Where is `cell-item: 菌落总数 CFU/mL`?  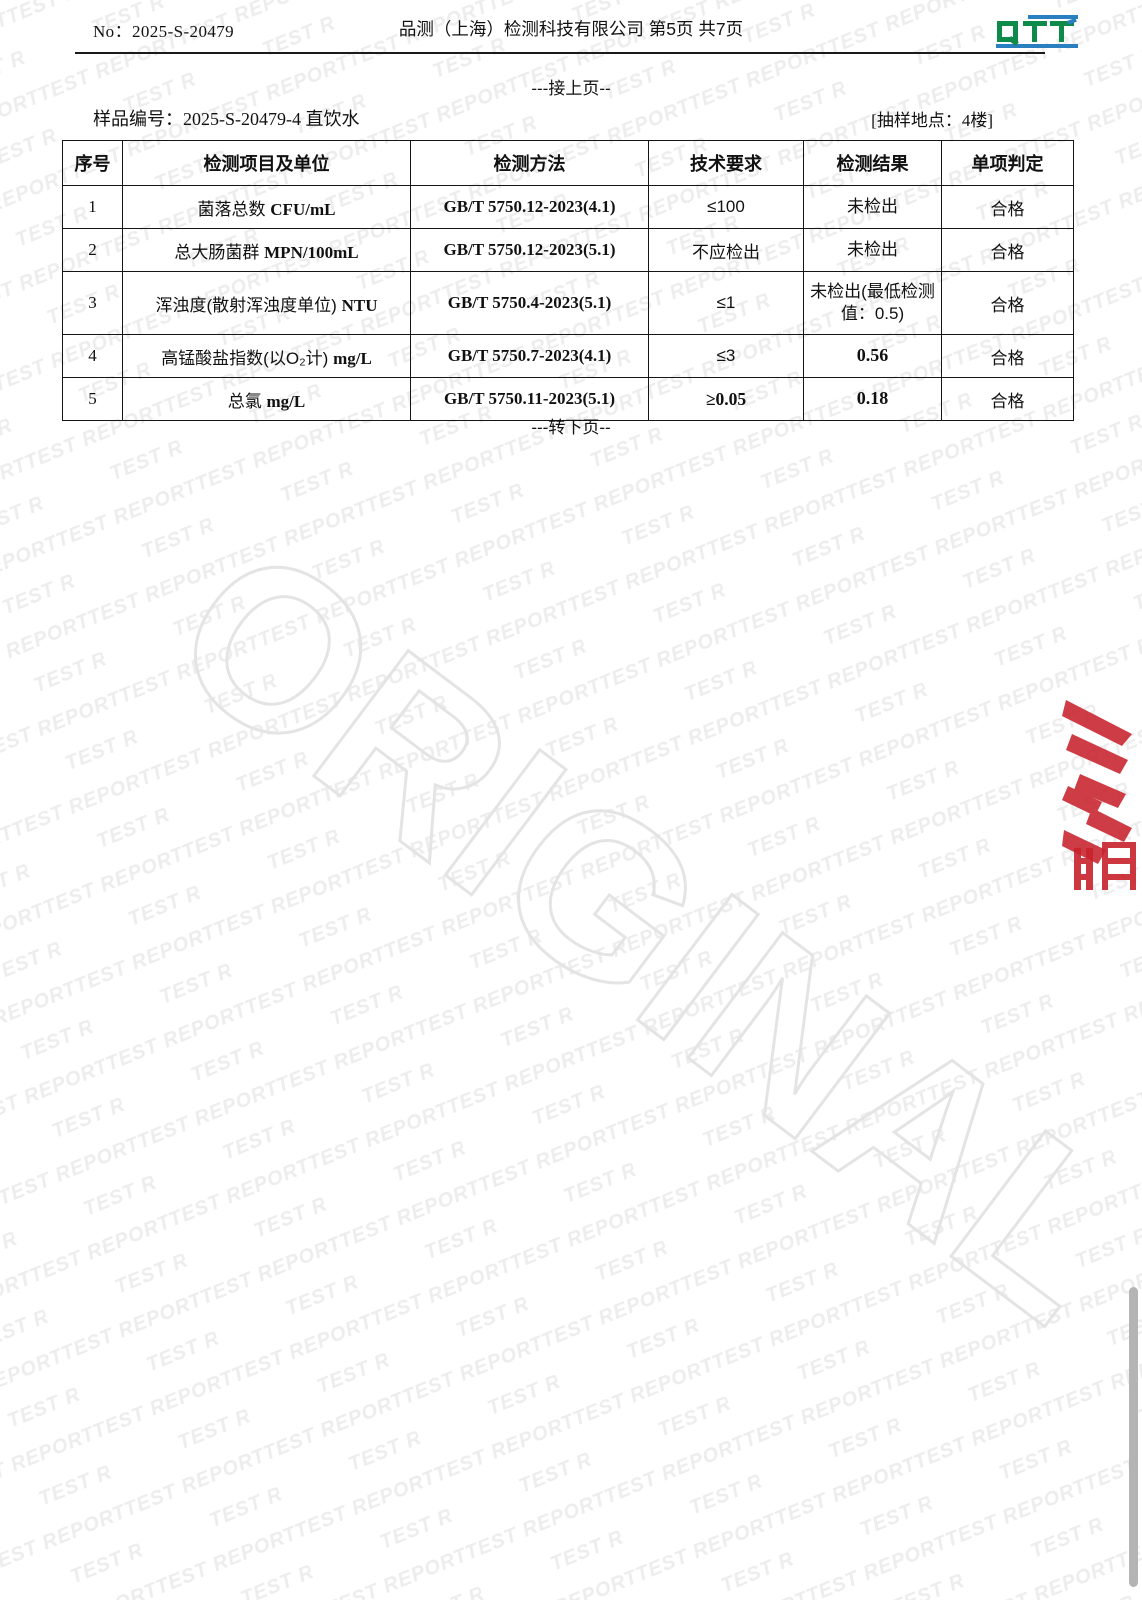
cell-item: 菌落总数 CFU/mL is located at coordinates (266, 207).